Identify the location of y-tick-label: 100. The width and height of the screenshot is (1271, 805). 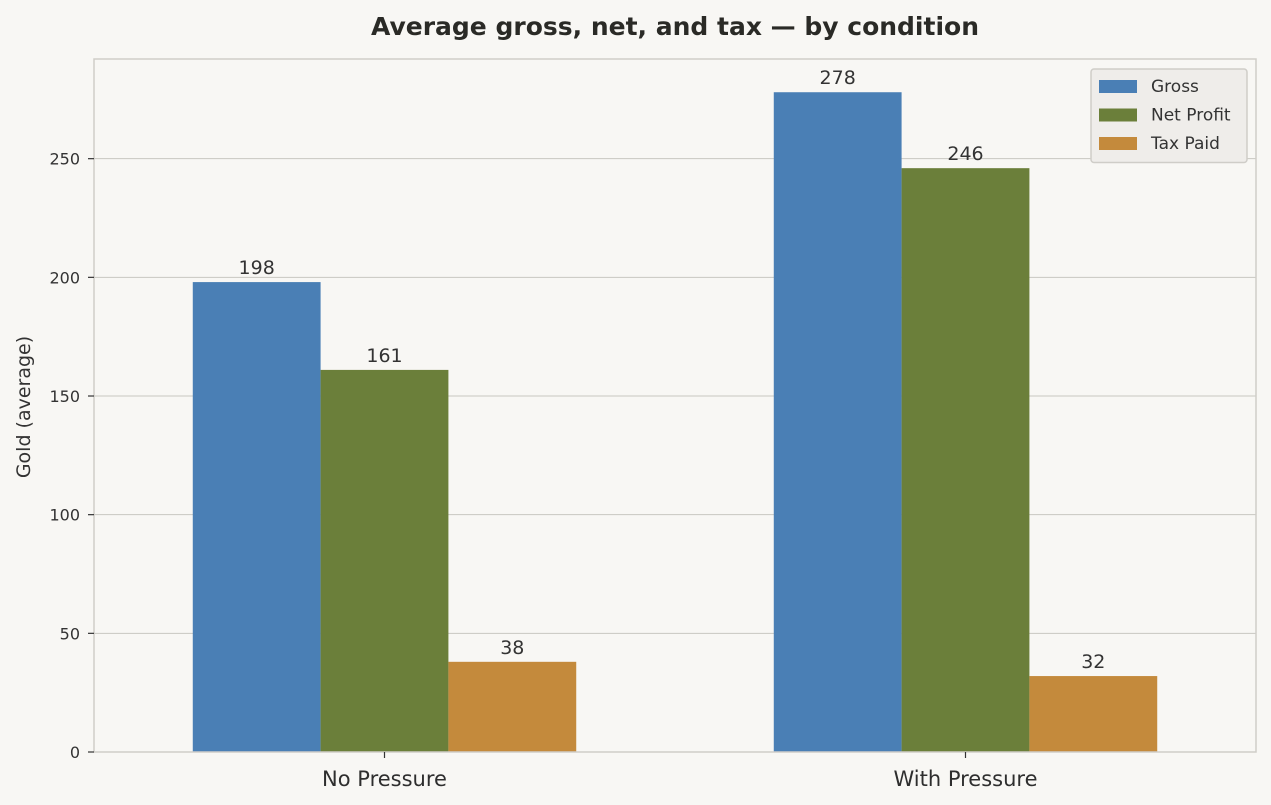
(64, 515).